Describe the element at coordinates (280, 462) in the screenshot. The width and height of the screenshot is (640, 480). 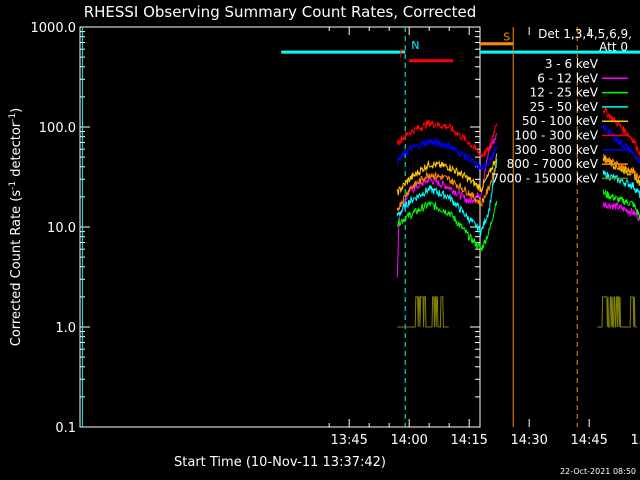
I see `x-axis-label: Start Time (10-Nov-11 13:37:42)` at that location.